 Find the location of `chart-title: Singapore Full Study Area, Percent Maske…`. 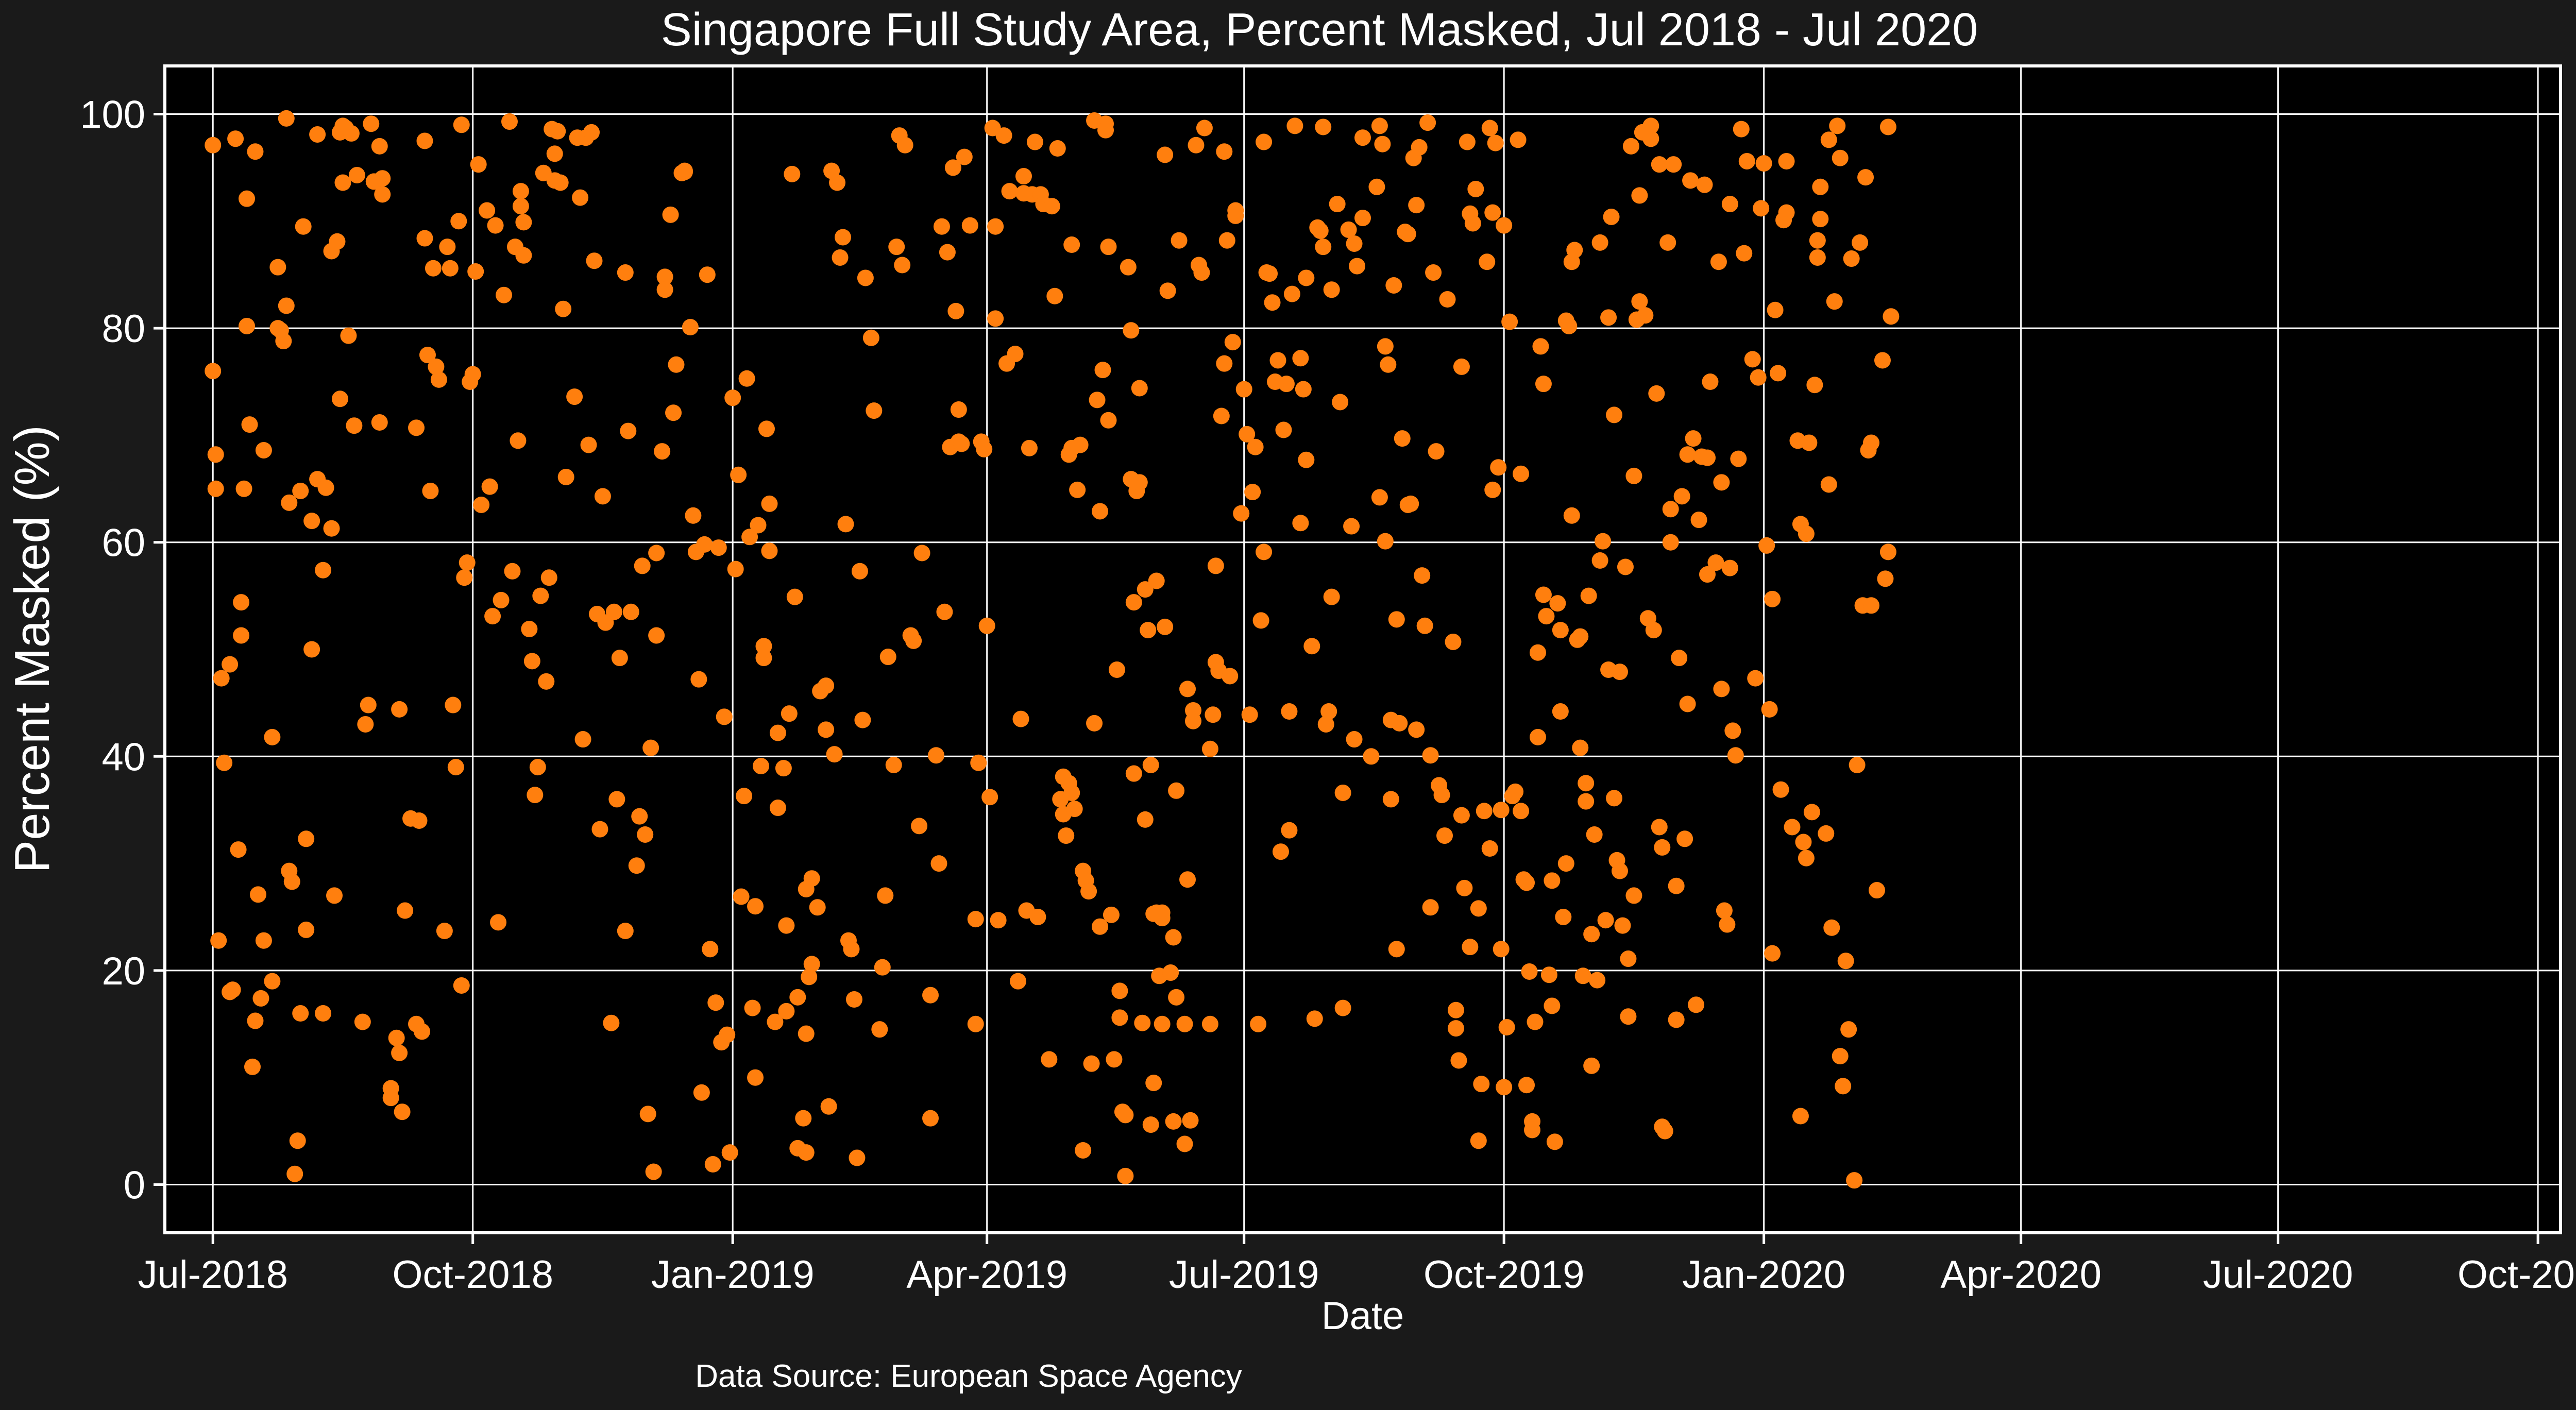

chart-title: Singapore Full Study Area, Percent Maske… is located at coordinates (1319, 30).